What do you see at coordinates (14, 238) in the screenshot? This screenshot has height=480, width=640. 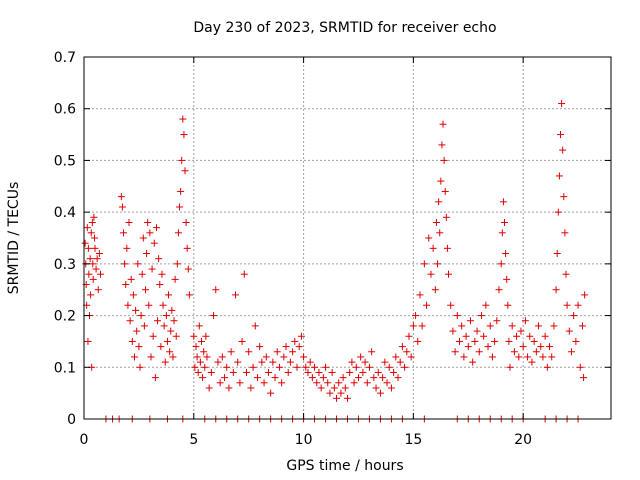 I see `y-axis-title: SRMTID / TECUs` at bounding box center [14, 238].